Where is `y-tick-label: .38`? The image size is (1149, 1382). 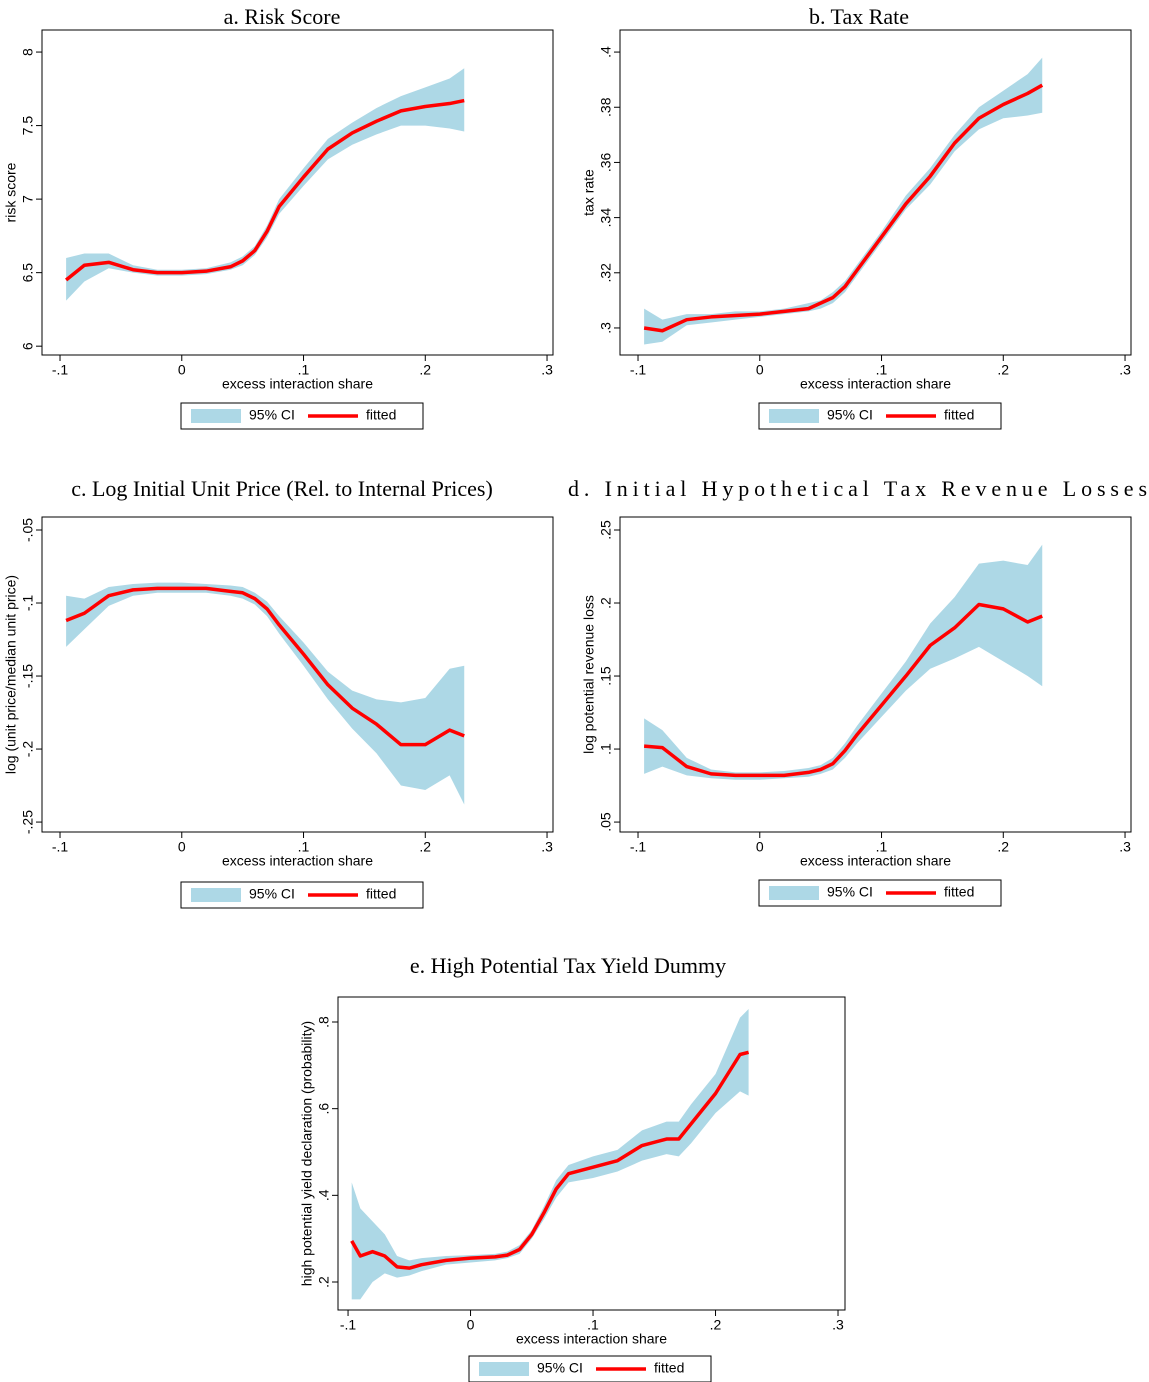 y-tick-label: .38 is located at coordinates (606, 107).